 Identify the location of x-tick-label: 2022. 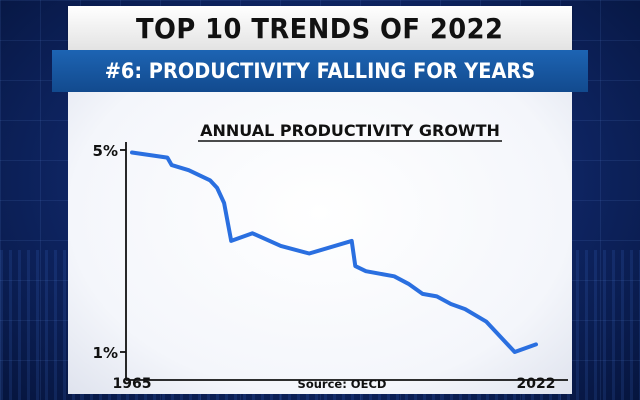
(536, 384).